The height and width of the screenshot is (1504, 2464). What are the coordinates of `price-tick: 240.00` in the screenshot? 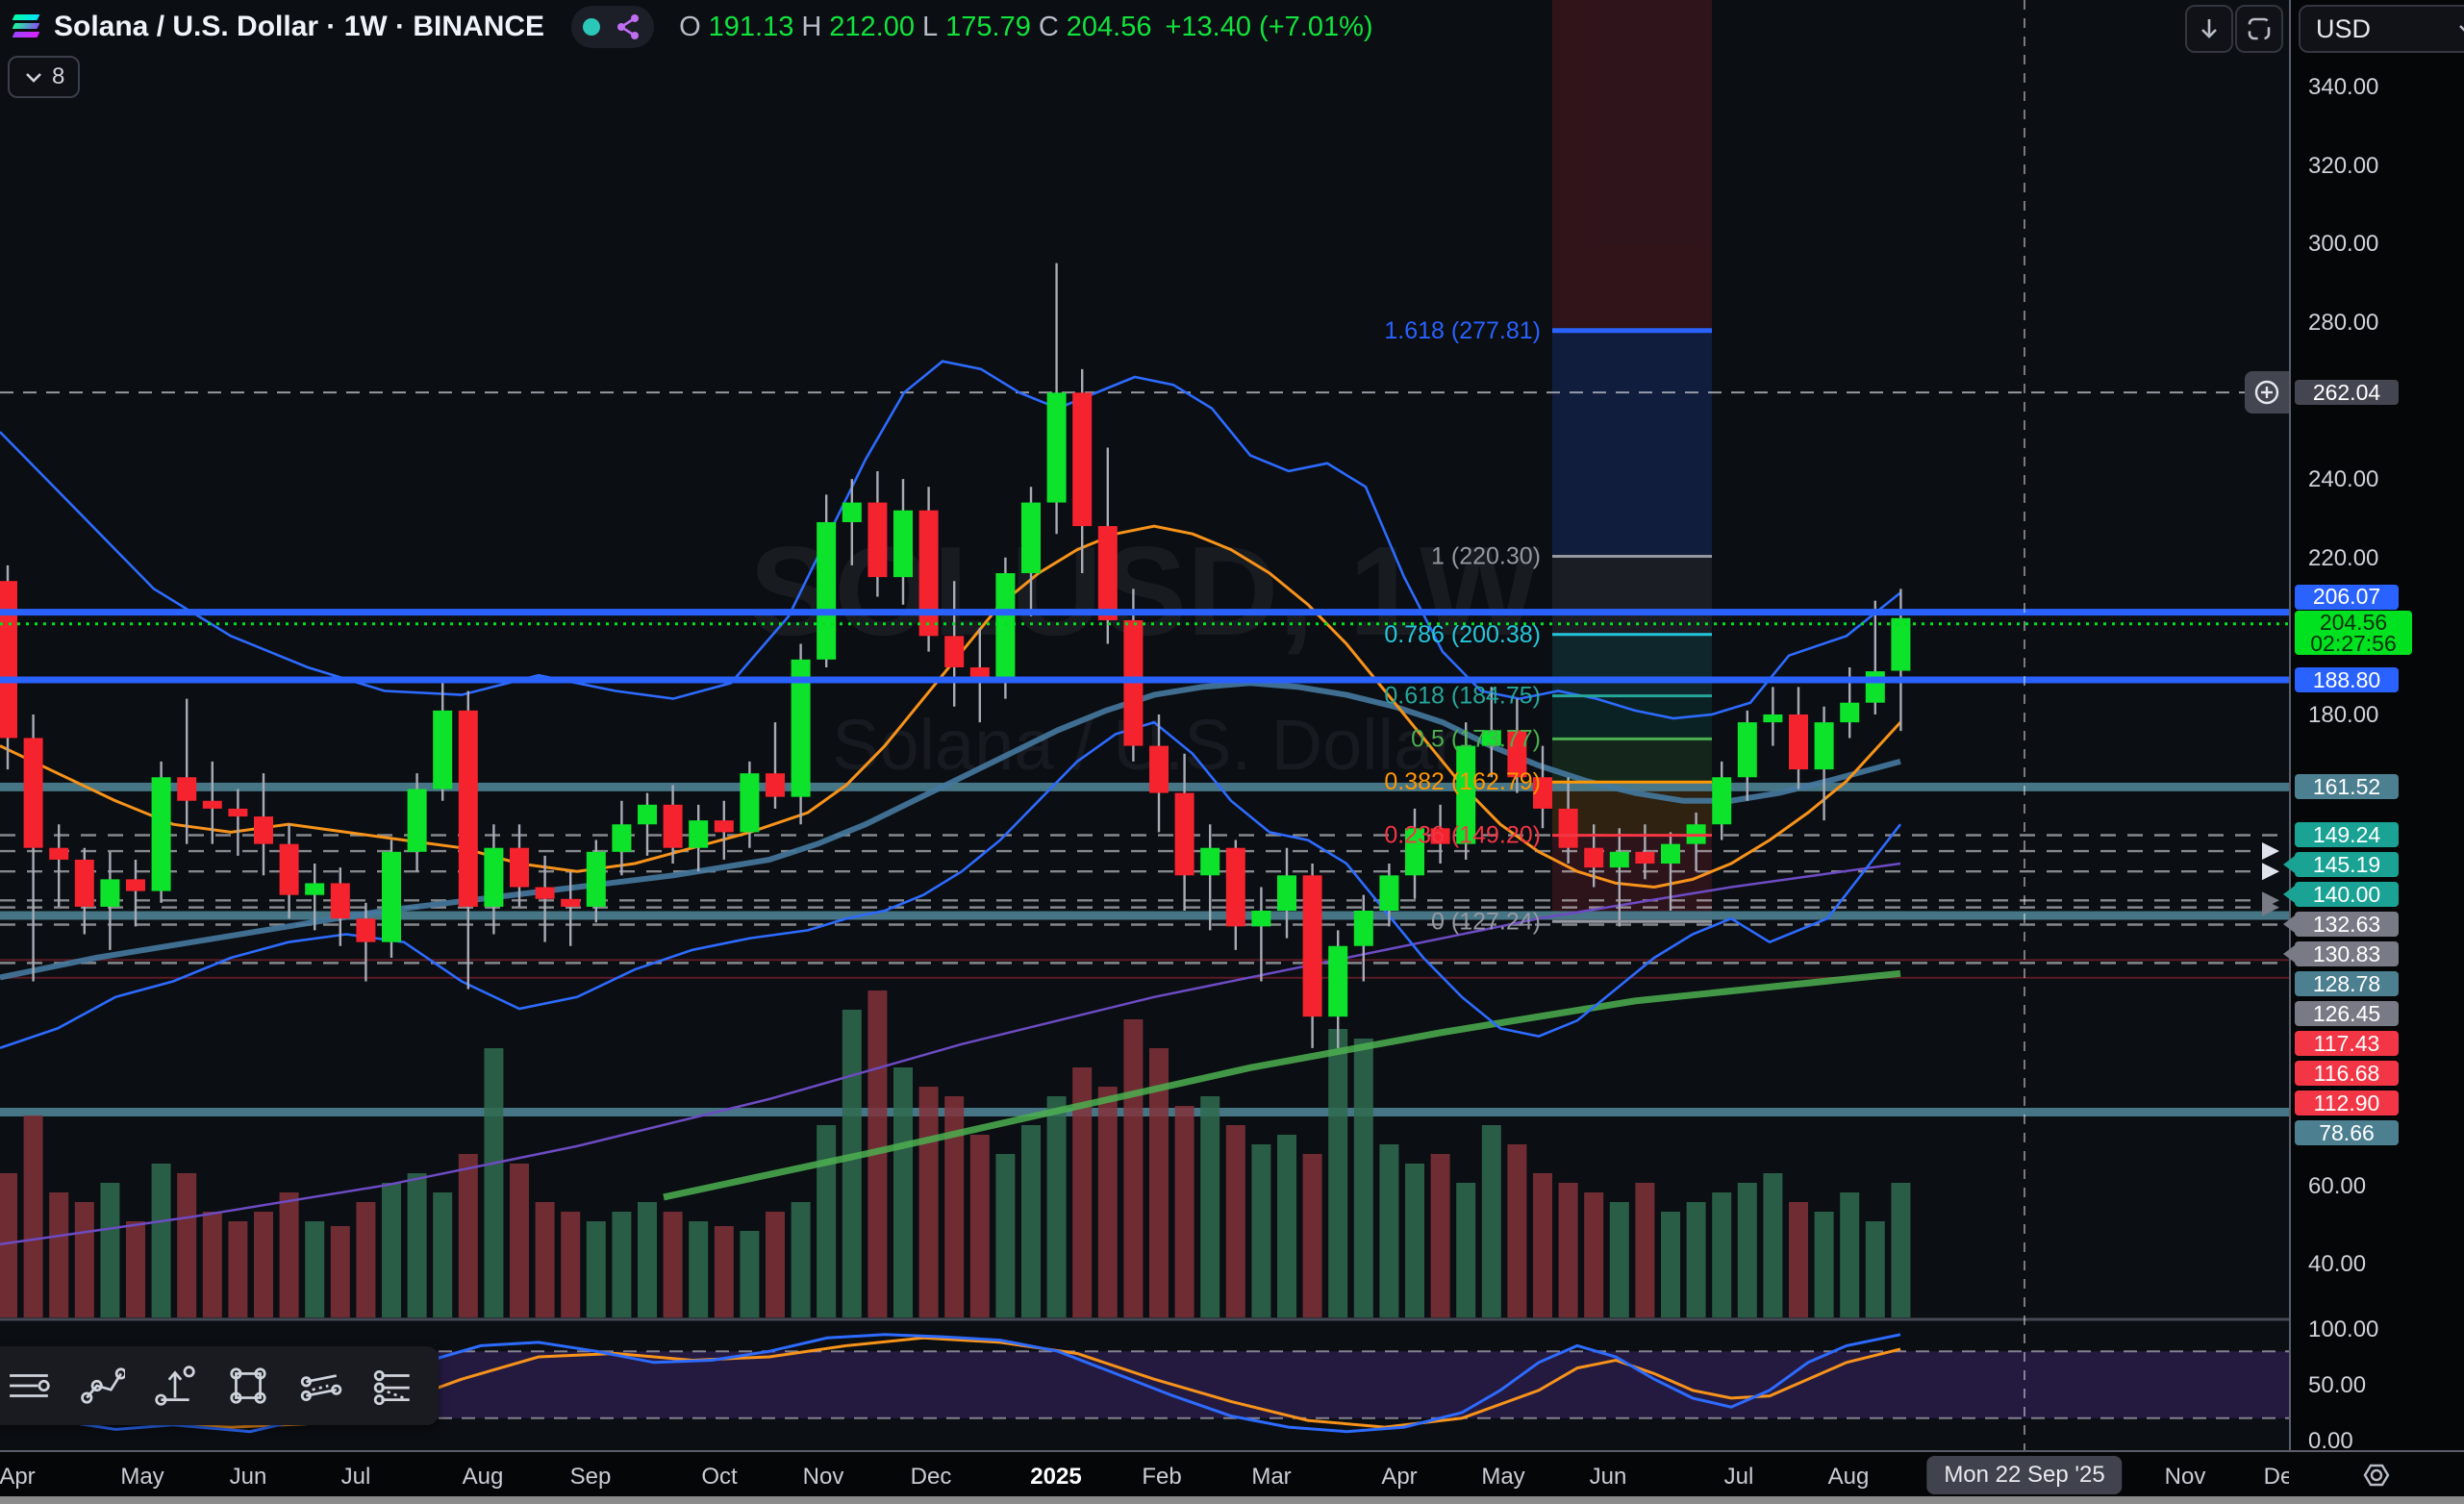 It's located at (2343, 480).